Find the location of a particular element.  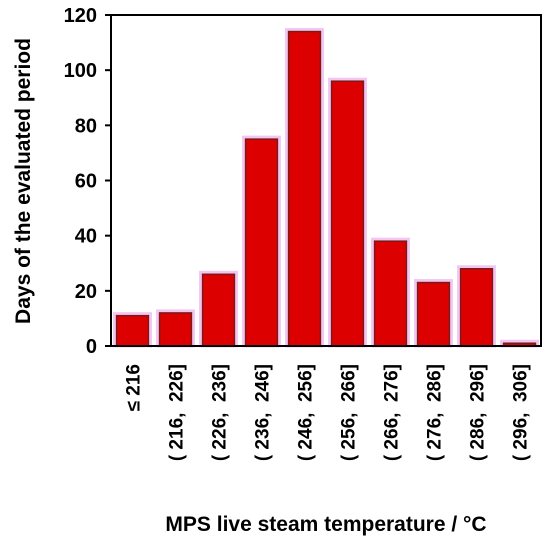

y-tick-label-6: 120 is located at coordinates (80, 16).